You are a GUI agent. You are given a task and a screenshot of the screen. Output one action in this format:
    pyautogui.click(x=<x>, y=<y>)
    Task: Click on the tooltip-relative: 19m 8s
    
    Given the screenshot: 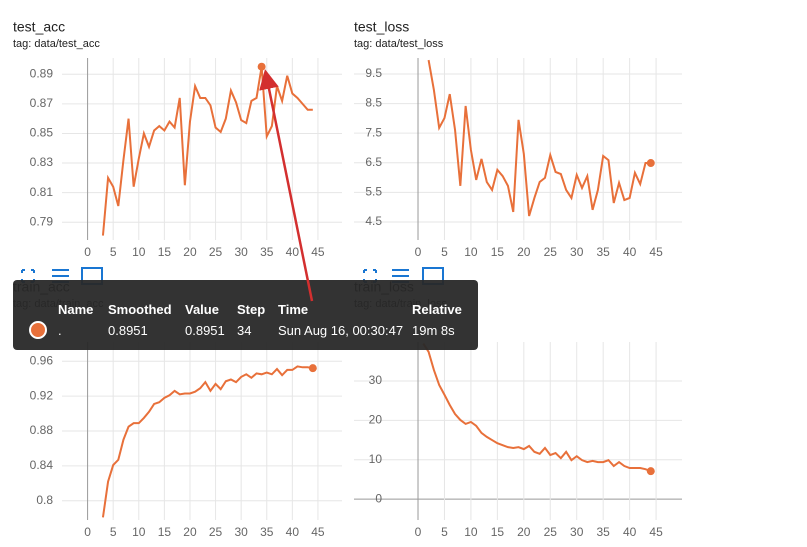 What is the action you would take?
    pyautogui.click(x=433, y=330)
    